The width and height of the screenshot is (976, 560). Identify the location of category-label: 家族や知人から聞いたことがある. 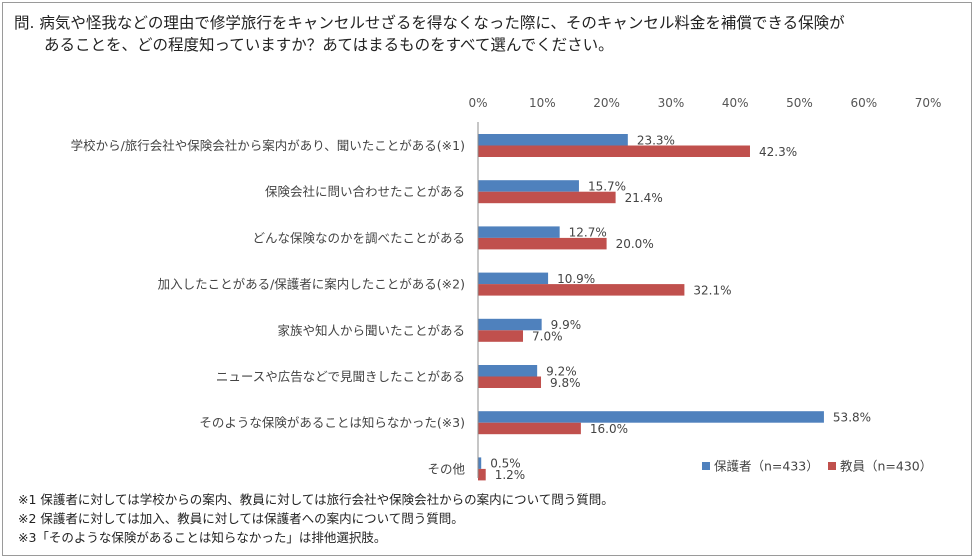
(371, 330).